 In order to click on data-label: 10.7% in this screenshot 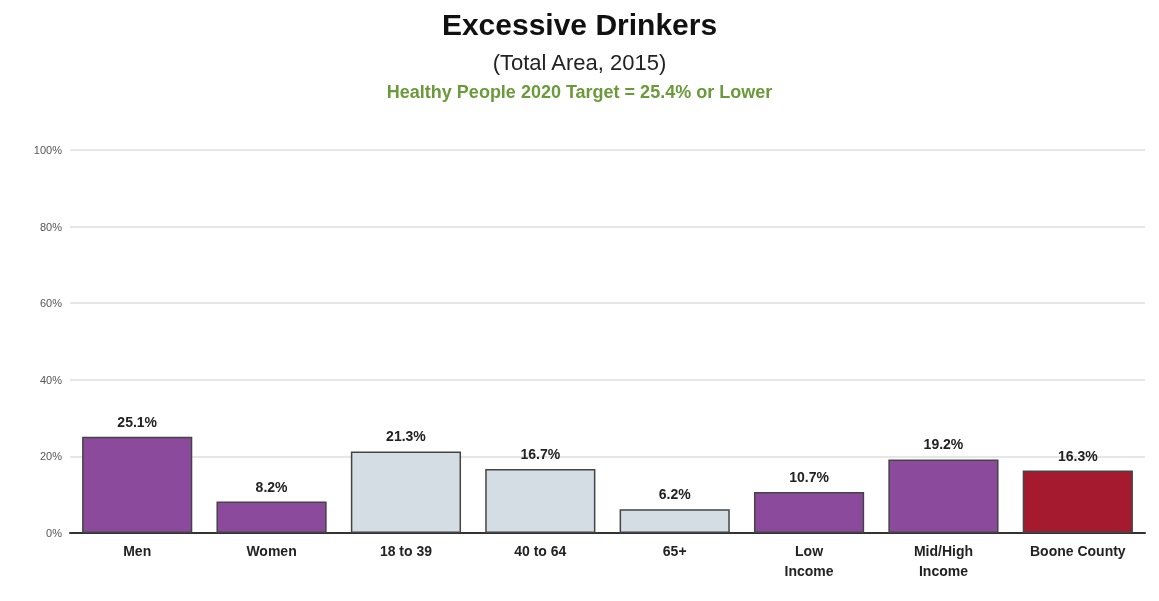, I will do `click(809, 477)`.